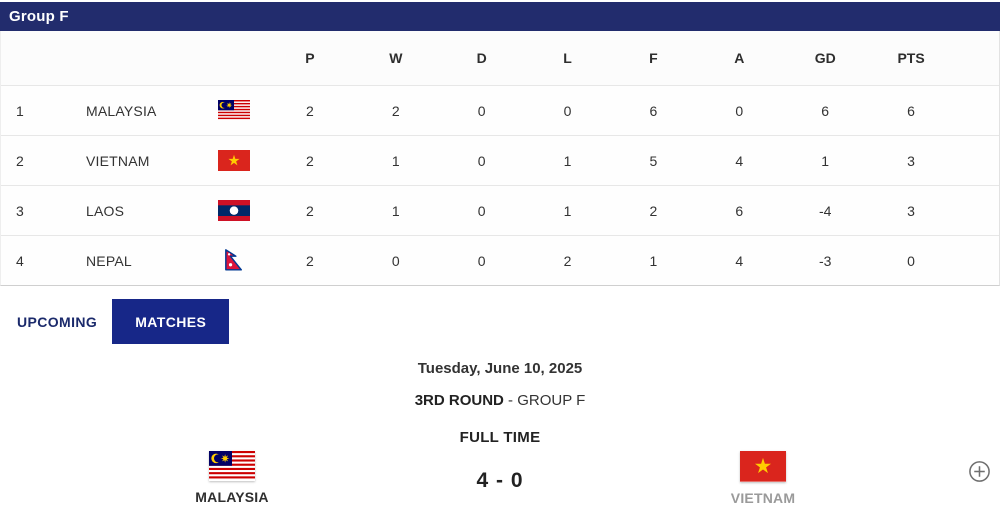 Image resolution: width=1000 pixels, height=520 pixels. What do you see at coordinates (395, 110) in the screenshot?
I see `stat-w: 2` at bounding box center [395, 110].